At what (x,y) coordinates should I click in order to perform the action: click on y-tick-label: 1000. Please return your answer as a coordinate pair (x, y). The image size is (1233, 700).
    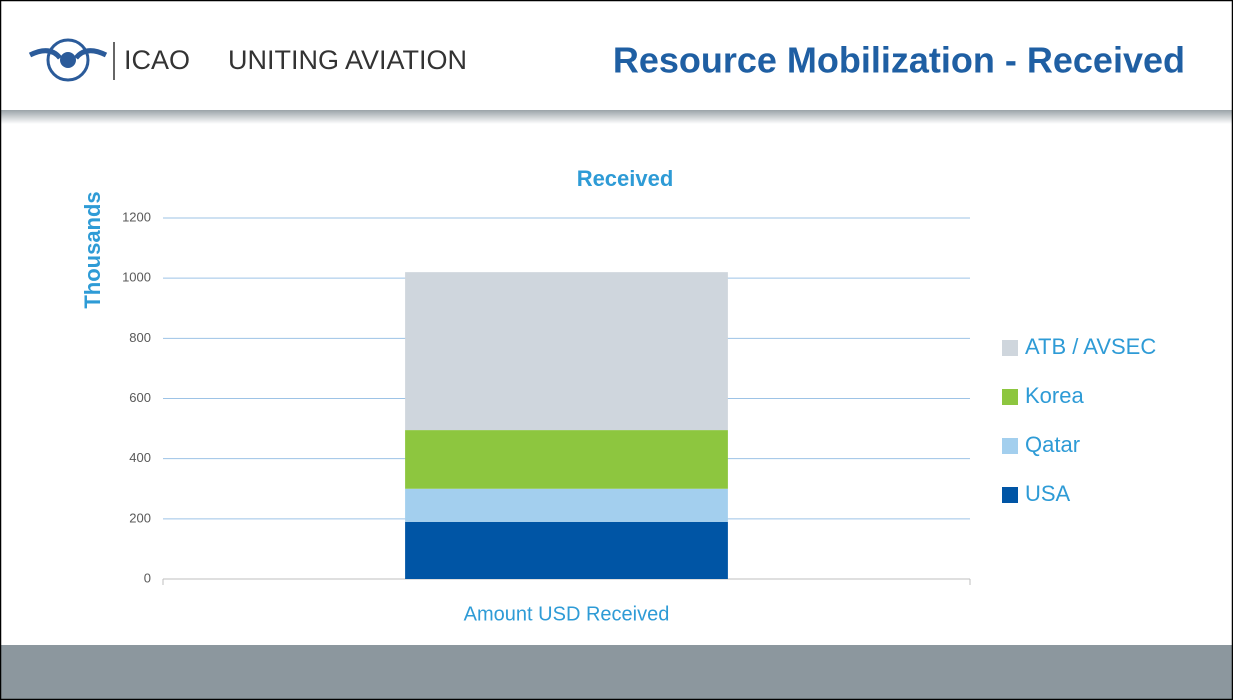
    Looking at the image, I should click on (136, 277).